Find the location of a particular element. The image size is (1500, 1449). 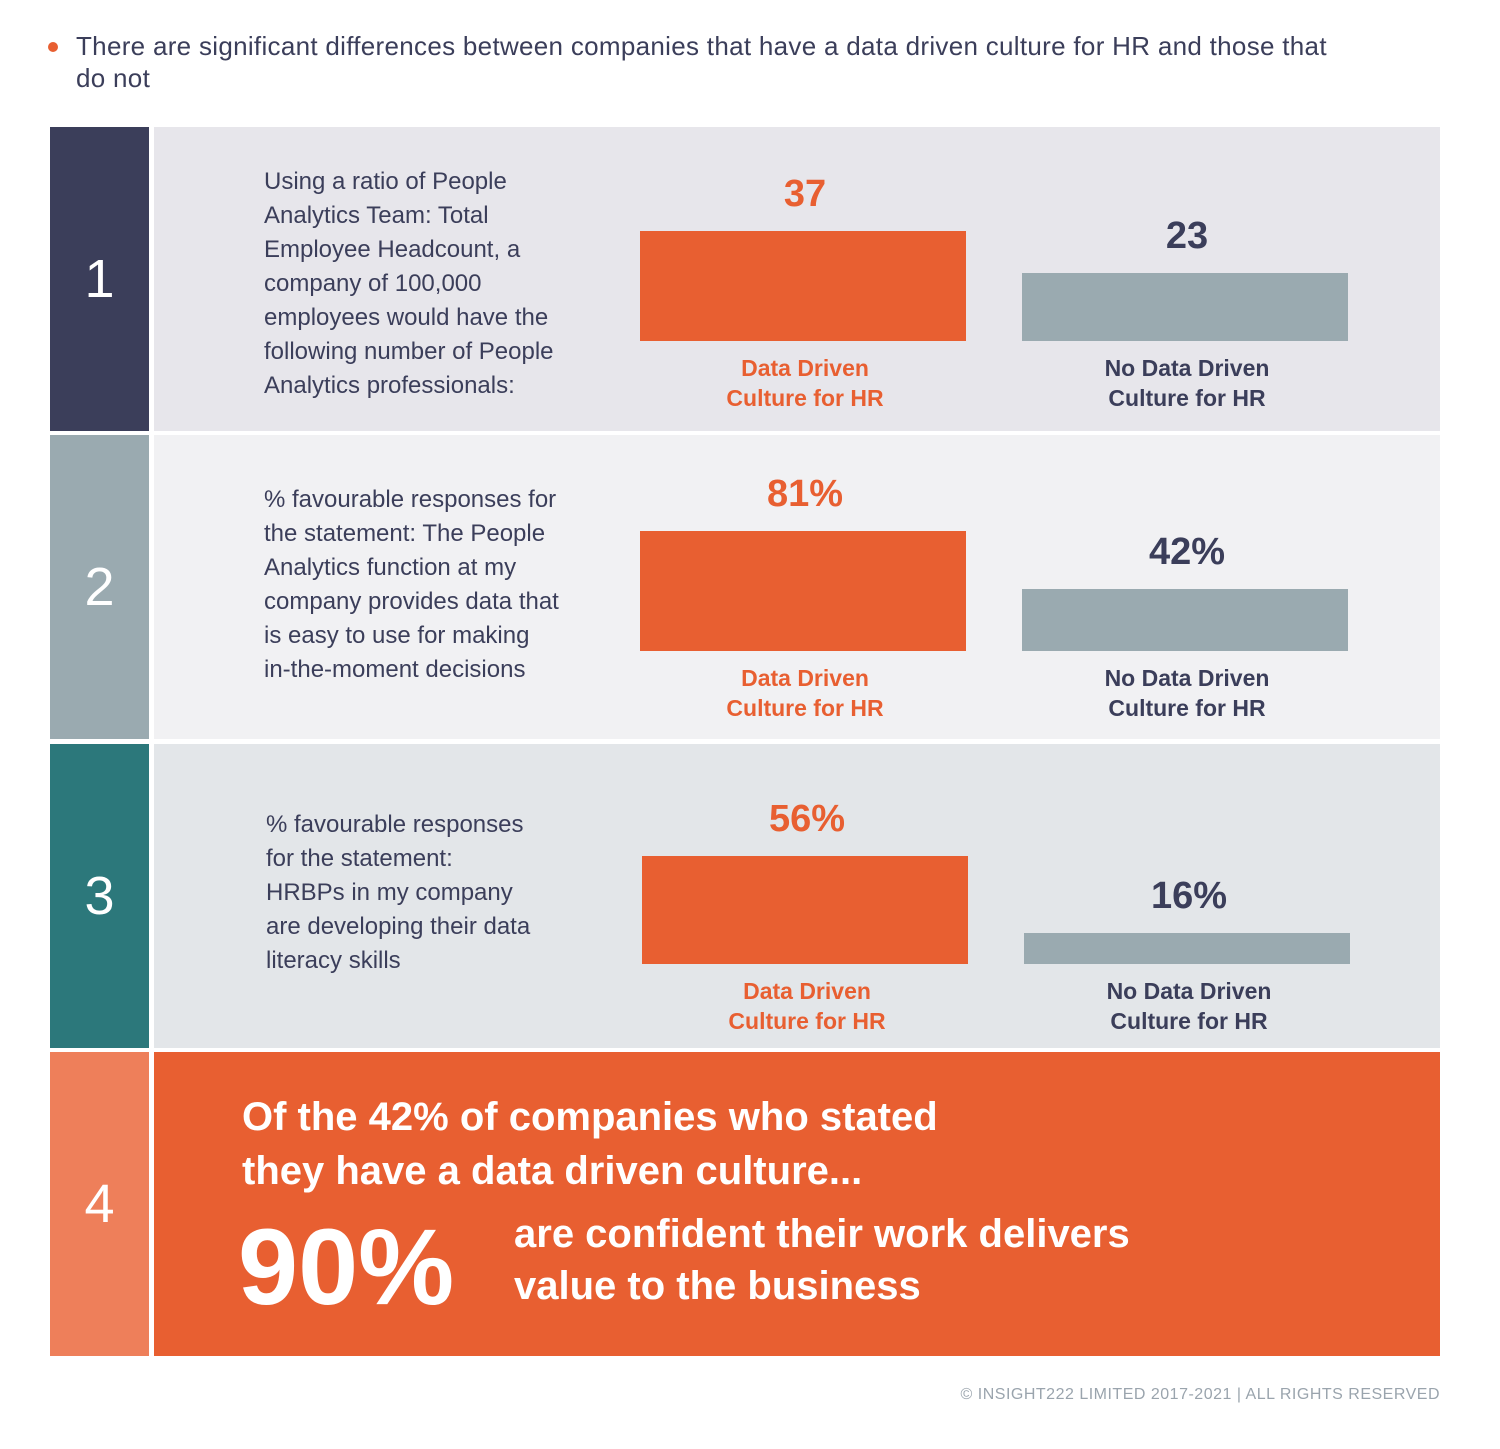

description-line: following number of People is located at coordinates (409, 351).